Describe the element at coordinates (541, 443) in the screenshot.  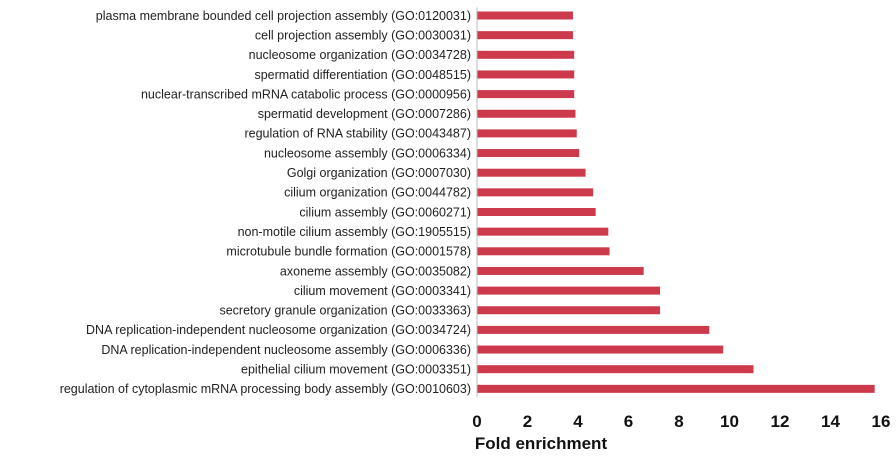
I see `x-axis-title: Fold enrichment` at that location.